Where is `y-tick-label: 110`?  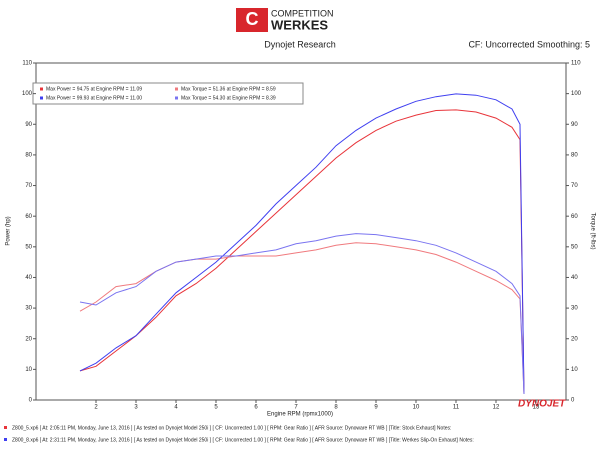 y-tick-label: 110 is located at coordinates (27, 64).